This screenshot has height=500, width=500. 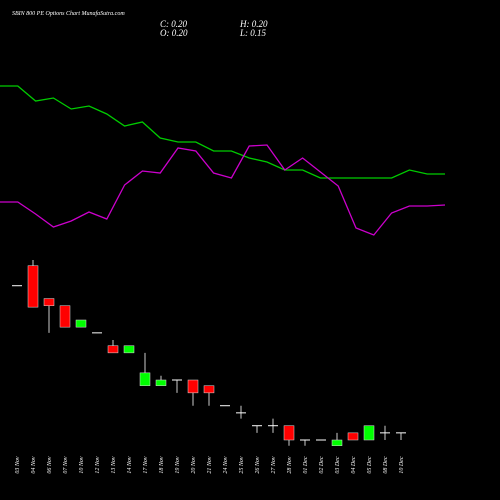 I want to click on low-label: L: 0.15, so click(x=253, y=33).